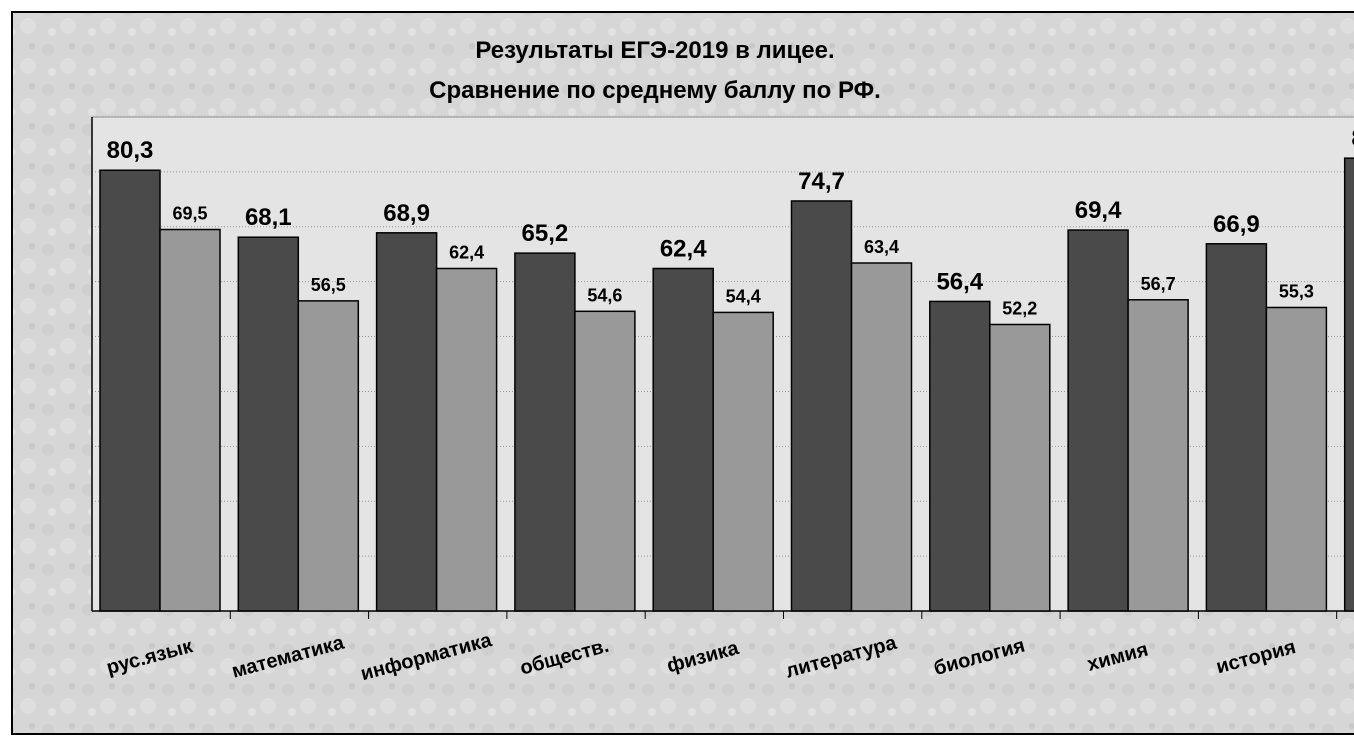  I want to click on value-label: 69,4, so click(1098, 210).